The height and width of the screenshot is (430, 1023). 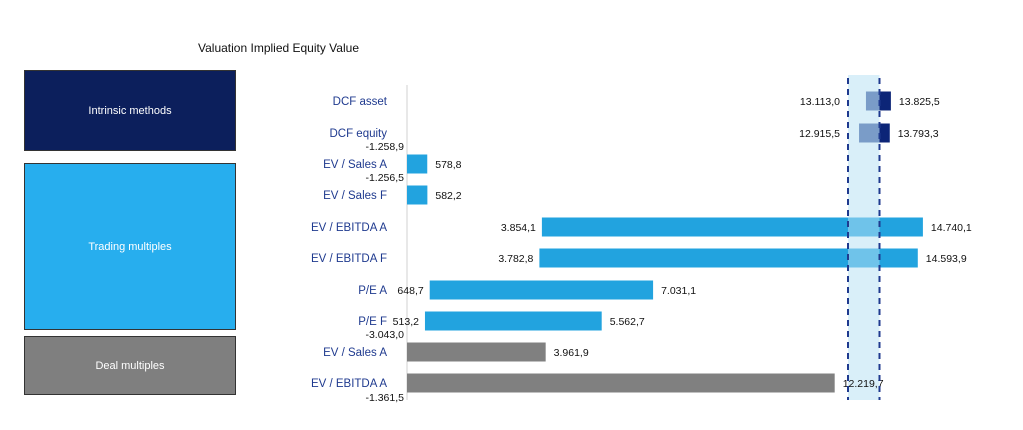 What do you see at coordinates (863, 384) in the screenshot?
I see `high-value-label: 12.219,7` at bounding box center [863, 384].